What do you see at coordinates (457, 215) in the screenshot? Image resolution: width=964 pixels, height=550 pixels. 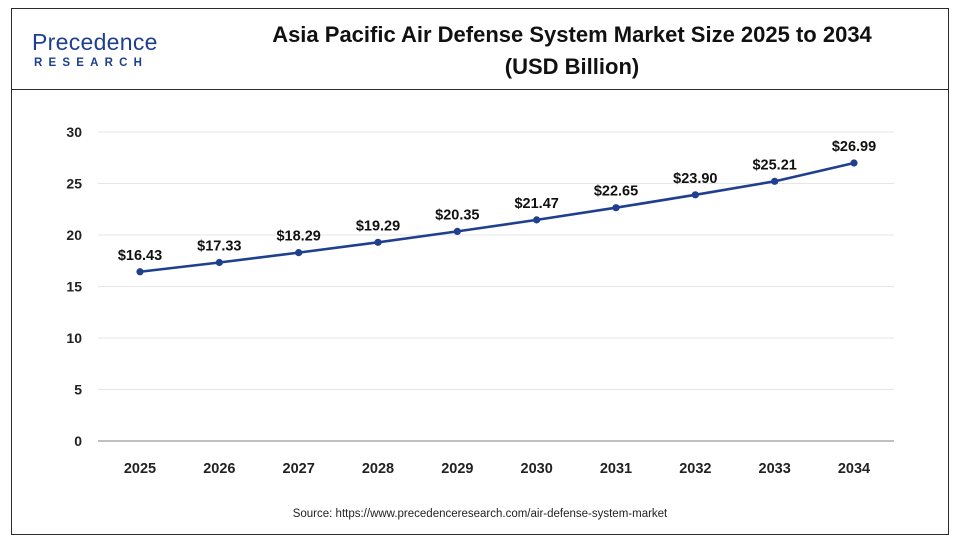 I see `data-label-2029: $20.35` at bounding box center [457, 215].